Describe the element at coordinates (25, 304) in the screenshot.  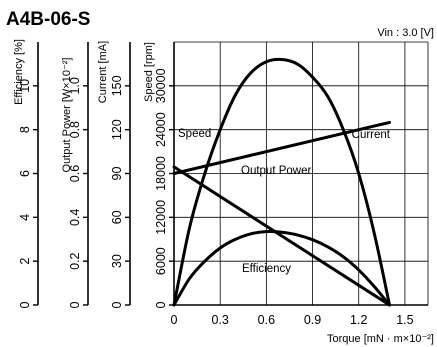
I see `efficiency-tick-label: 0` at that location.